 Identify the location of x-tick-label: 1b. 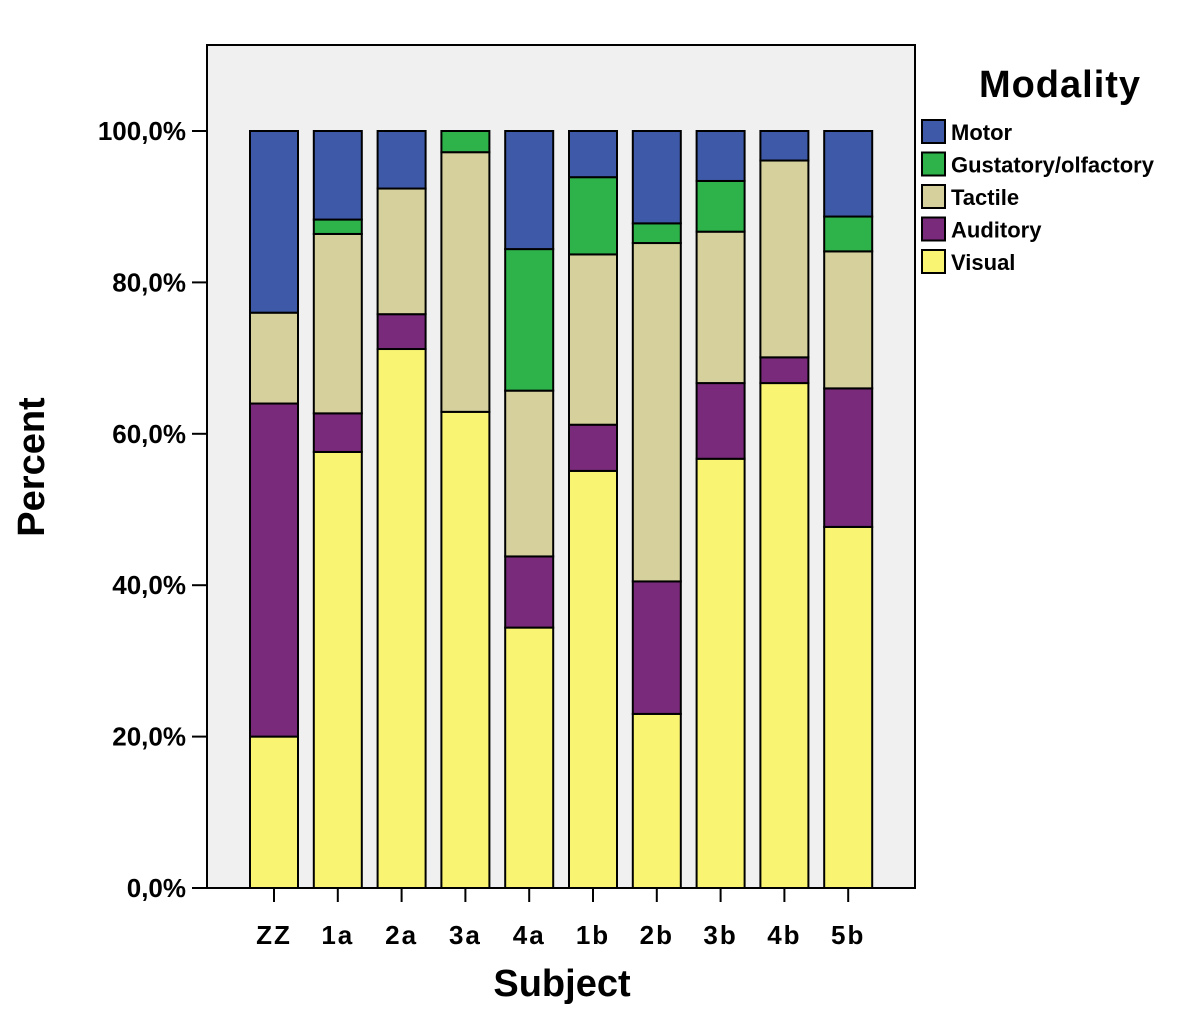
(593, 935).